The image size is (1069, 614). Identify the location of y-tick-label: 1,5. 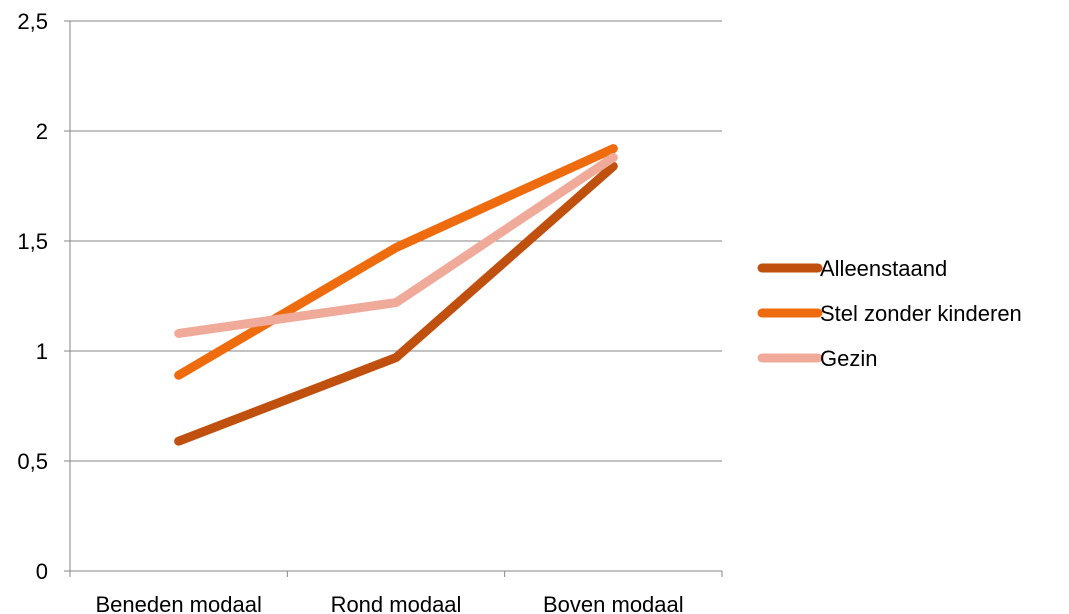
(32, 241).